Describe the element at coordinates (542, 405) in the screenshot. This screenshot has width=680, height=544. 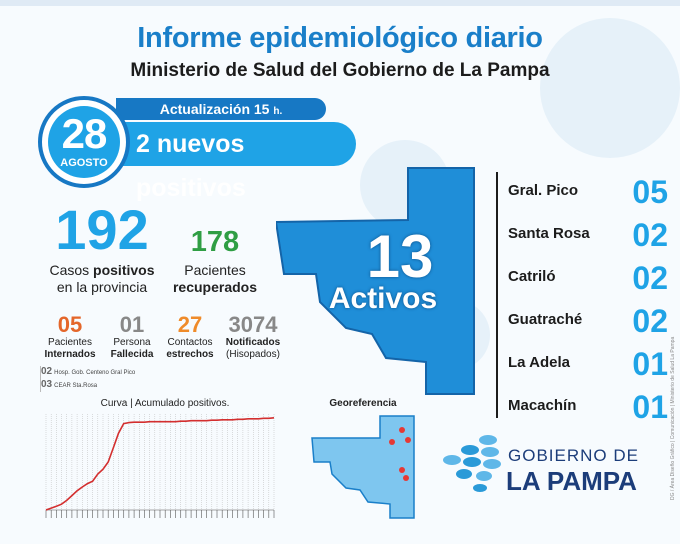
I see `locality-name: Macachín` at that location.